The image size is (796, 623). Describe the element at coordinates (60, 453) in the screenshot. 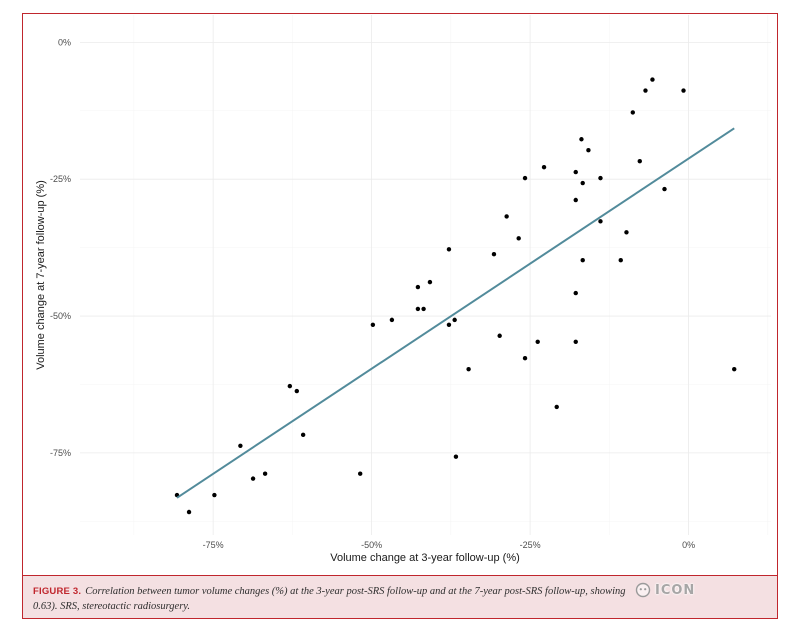

I see `y-tick-label: -75%` at that location.